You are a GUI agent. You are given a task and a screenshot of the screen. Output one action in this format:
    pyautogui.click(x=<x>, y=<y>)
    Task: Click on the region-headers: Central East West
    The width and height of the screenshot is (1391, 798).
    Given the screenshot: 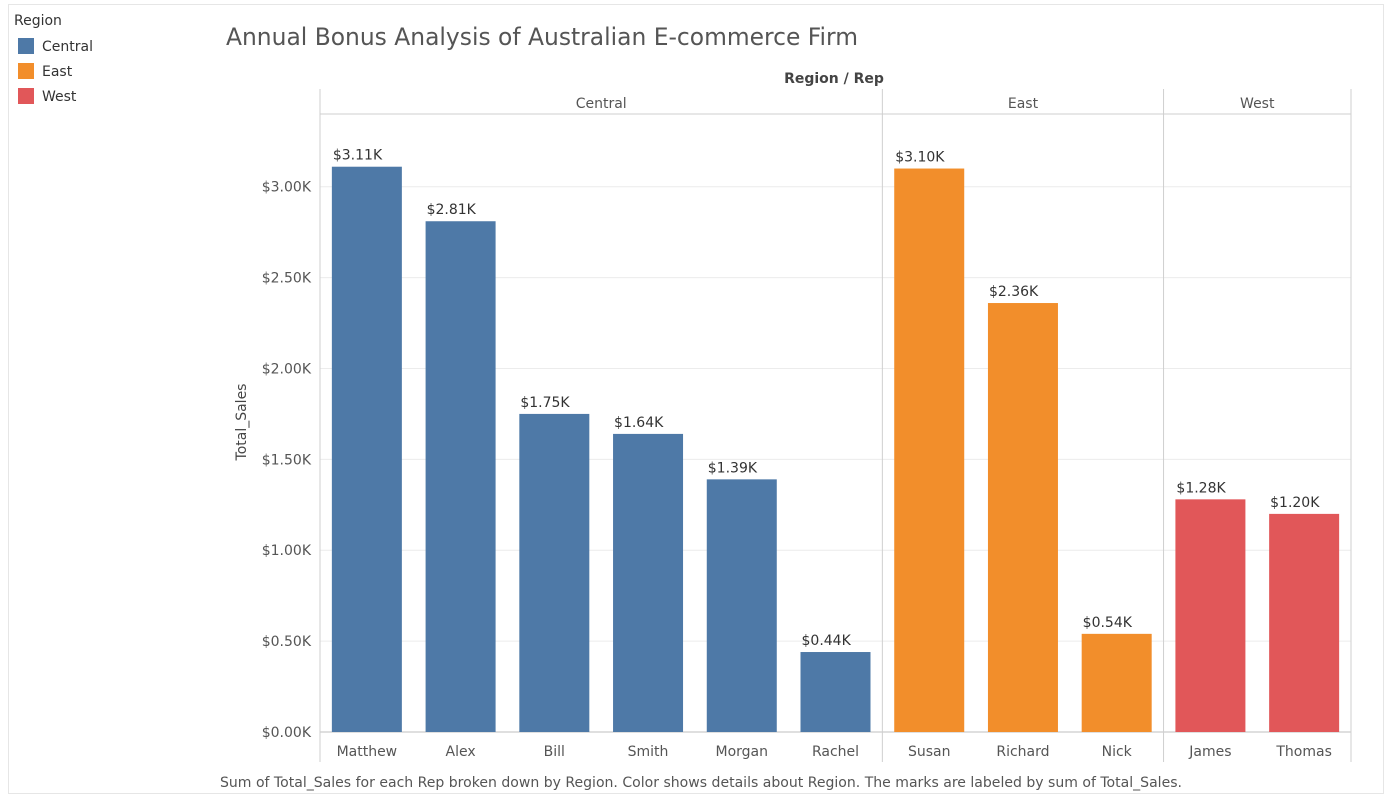 What is the action you would take?
    pyautogui.click(x=925, y=104)
    